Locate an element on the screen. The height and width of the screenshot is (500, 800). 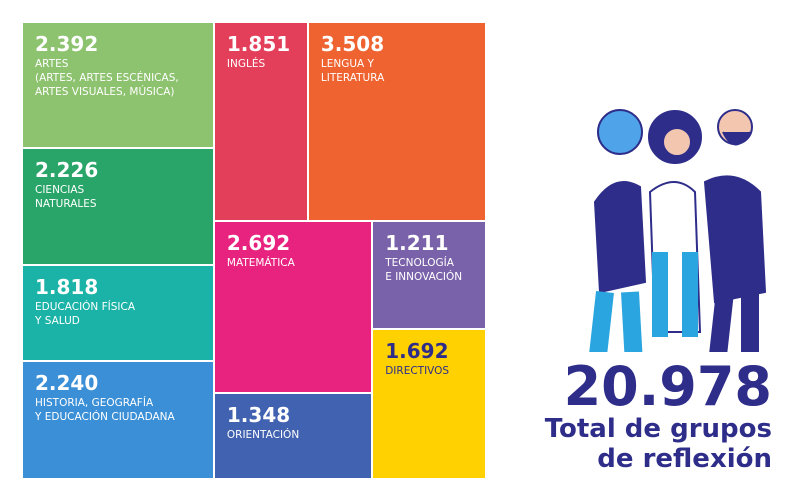
value-label: 1.211 is located at coordinates (417, 243).